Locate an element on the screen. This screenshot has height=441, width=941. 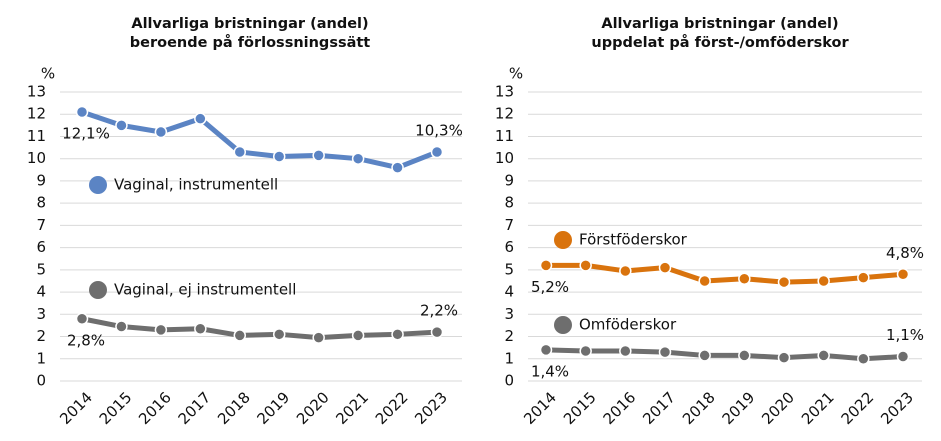
value-label: 12,1% is located at coordinates (86, 134).